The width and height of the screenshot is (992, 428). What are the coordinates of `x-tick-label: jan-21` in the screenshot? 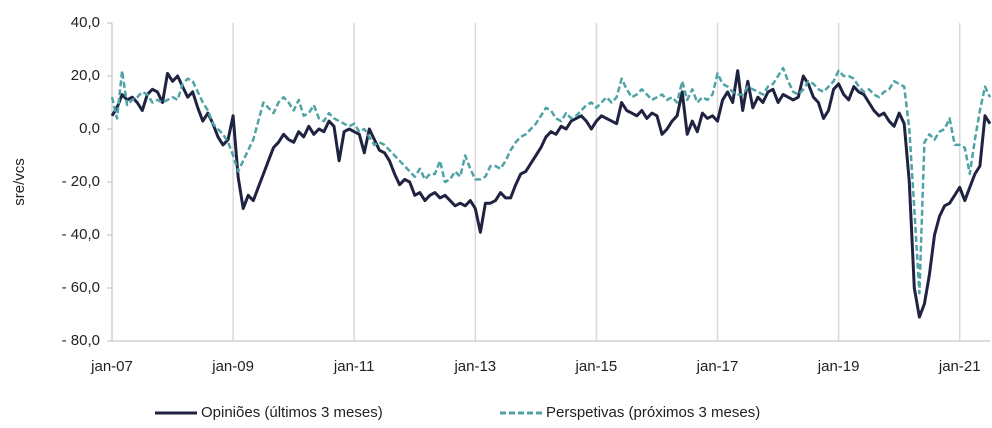 It's located at (959, 366).